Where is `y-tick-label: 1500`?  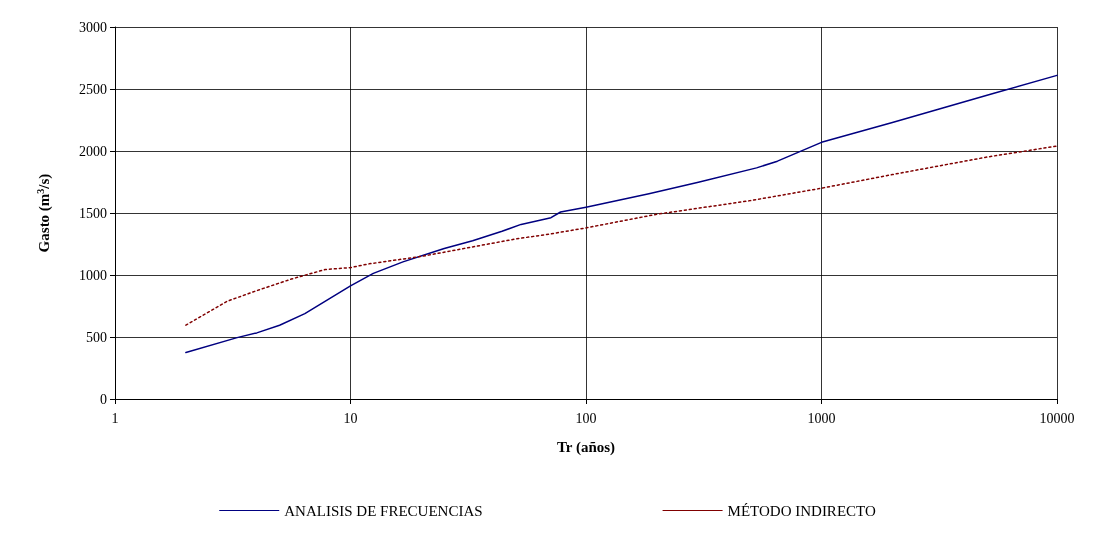
y-tick-label: 1500 is located at coordinates (93, 213).